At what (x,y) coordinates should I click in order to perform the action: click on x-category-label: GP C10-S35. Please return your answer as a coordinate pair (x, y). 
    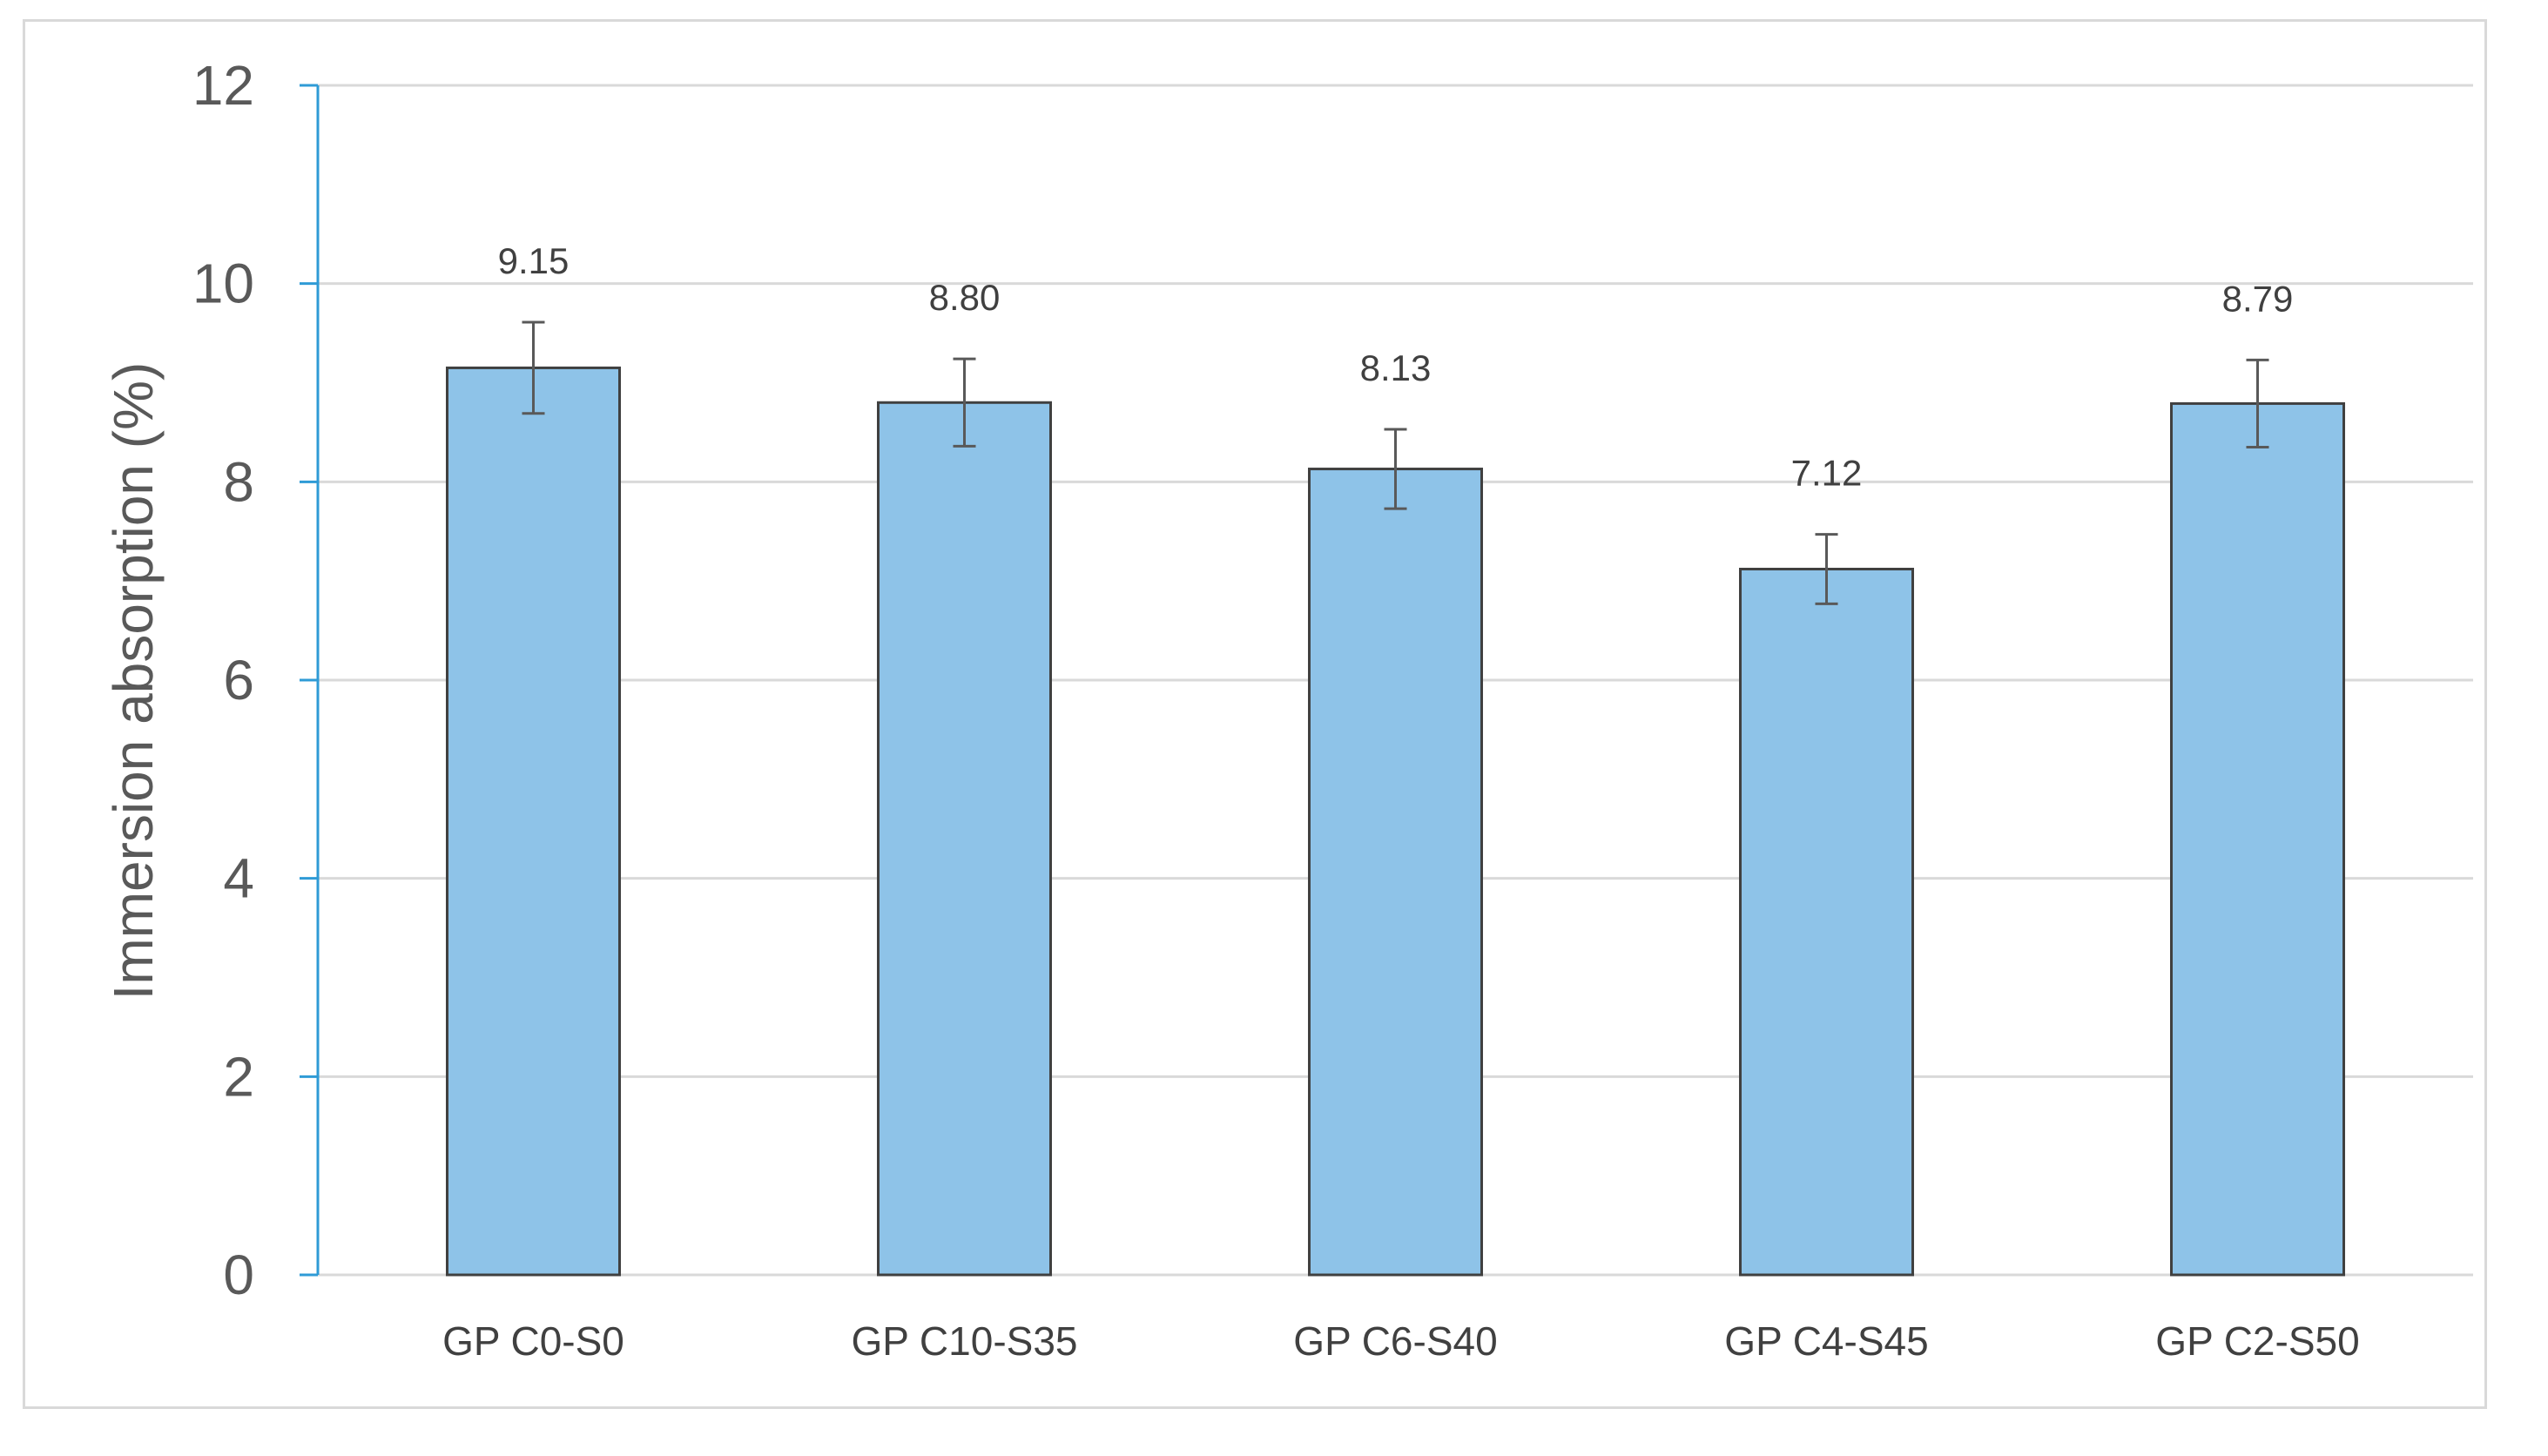
    Looking at the image, I should click on (965, 1341).